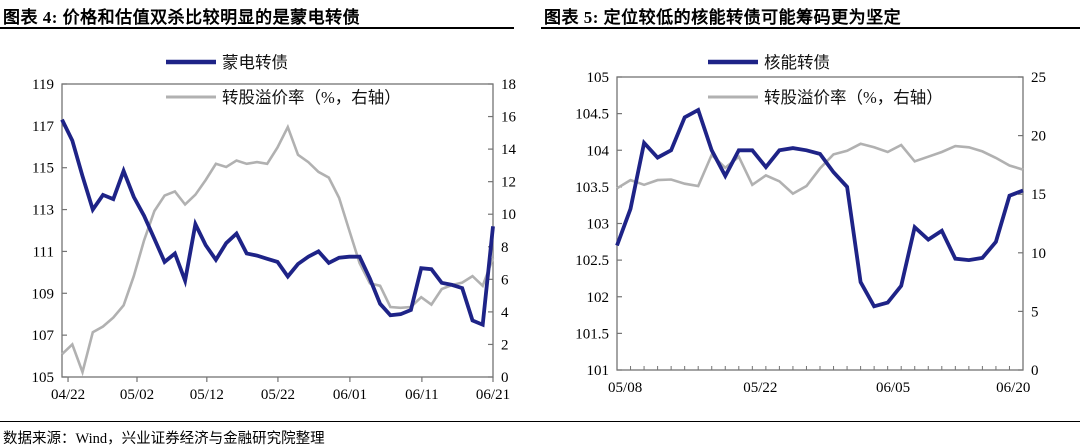  I want to click on x-axis-label: 06/01, so click(350, 395).